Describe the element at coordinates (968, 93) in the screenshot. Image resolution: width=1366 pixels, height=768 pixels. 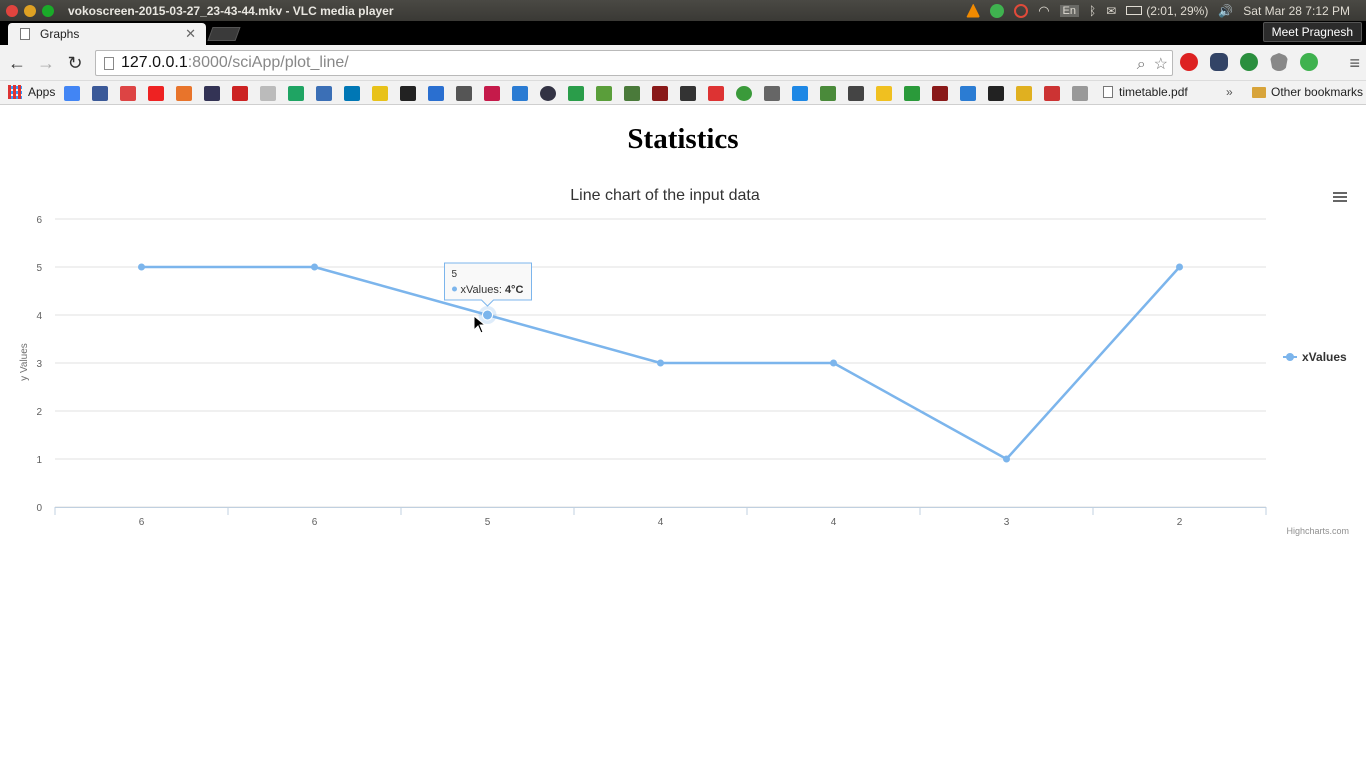
I see `code-bookmark-icon` at that location.